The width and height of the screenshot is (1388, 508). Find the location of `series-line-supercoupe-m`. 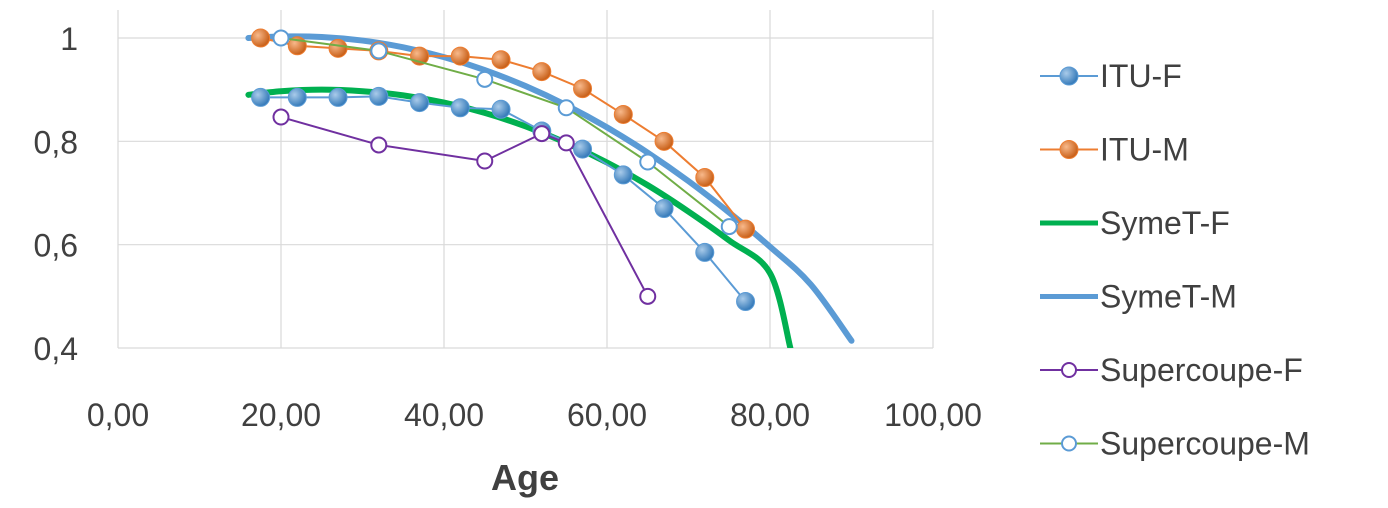

series-line-supercoupe-m is located at coordinates (505, 132).